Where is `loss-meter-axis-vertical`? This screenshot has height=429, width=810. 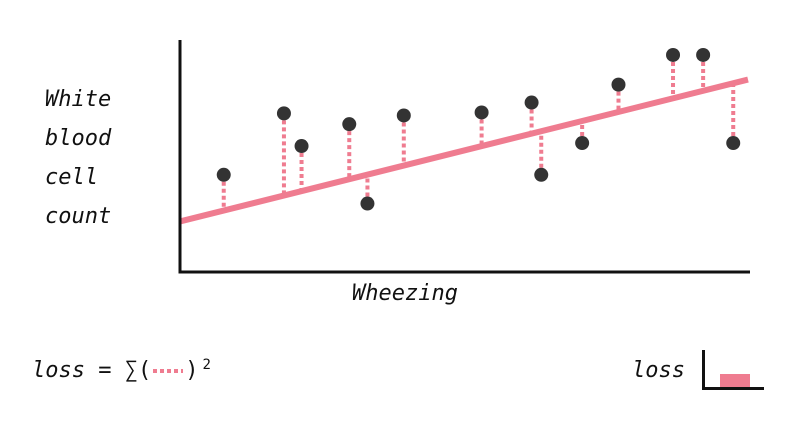 loss-meter-axis-vertical is located at coordinates (703, 370).